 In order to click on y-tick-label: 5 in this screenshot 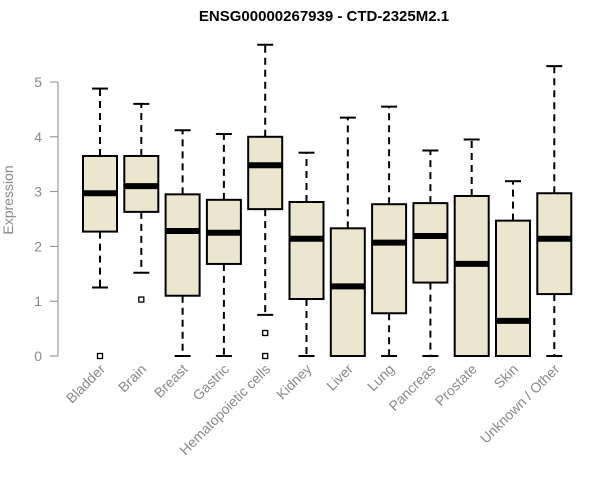, I will do `click(38, 82)`.